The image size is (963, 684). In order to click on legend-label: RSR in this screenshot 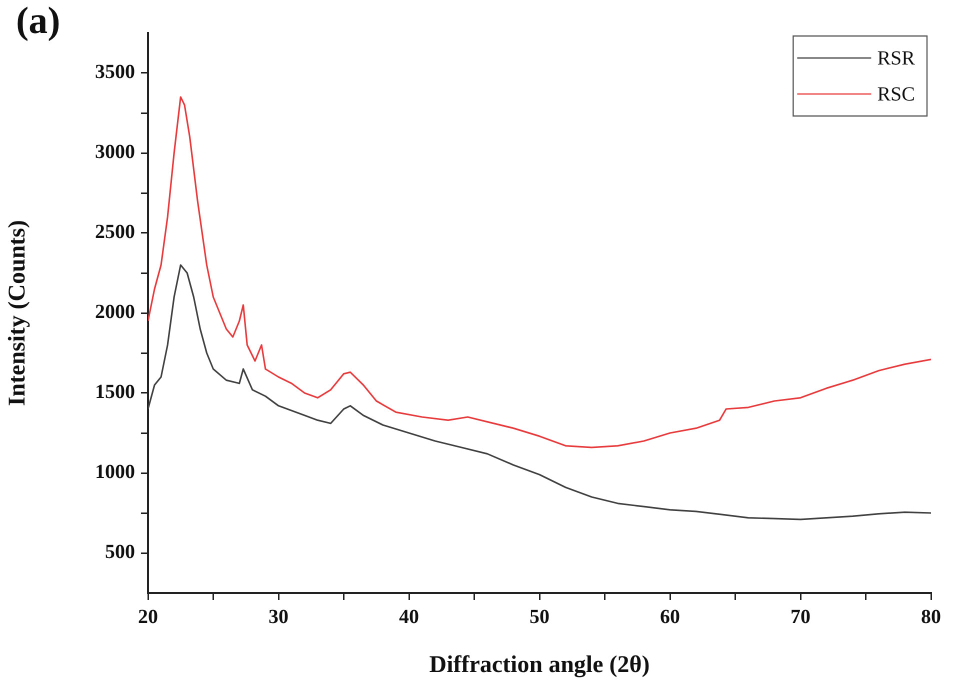, I will do `click(896, 58)`.